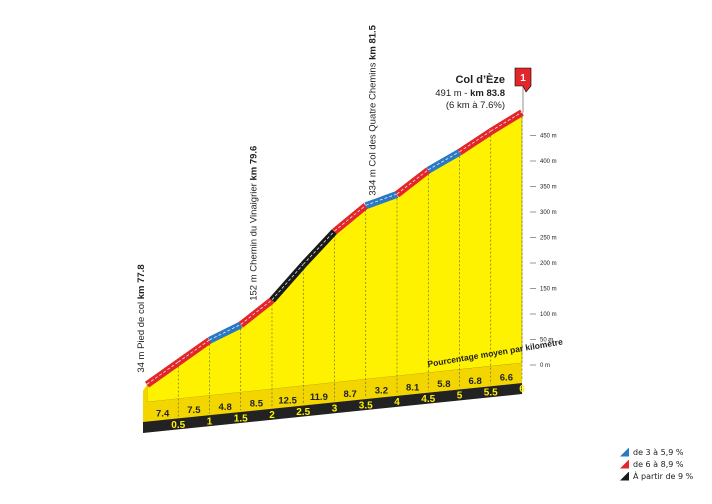 The height and width of the screenshot is (504, 712). I want to click on landmark-annotation: 152 m Chemin du Vinaigrier km 79.6, so click(254, 223).